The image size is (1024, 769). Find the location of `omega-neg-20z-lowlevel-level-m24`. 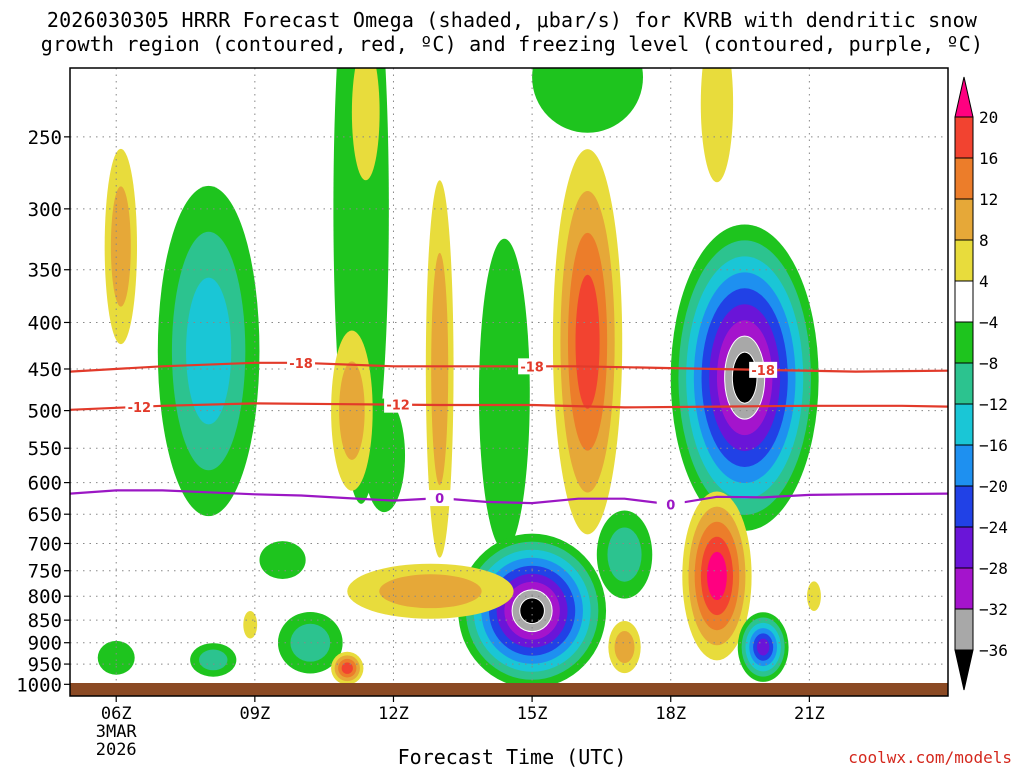

omega-neg-20z-lowlevel-level-m24 is located at coordinates (763, 647).